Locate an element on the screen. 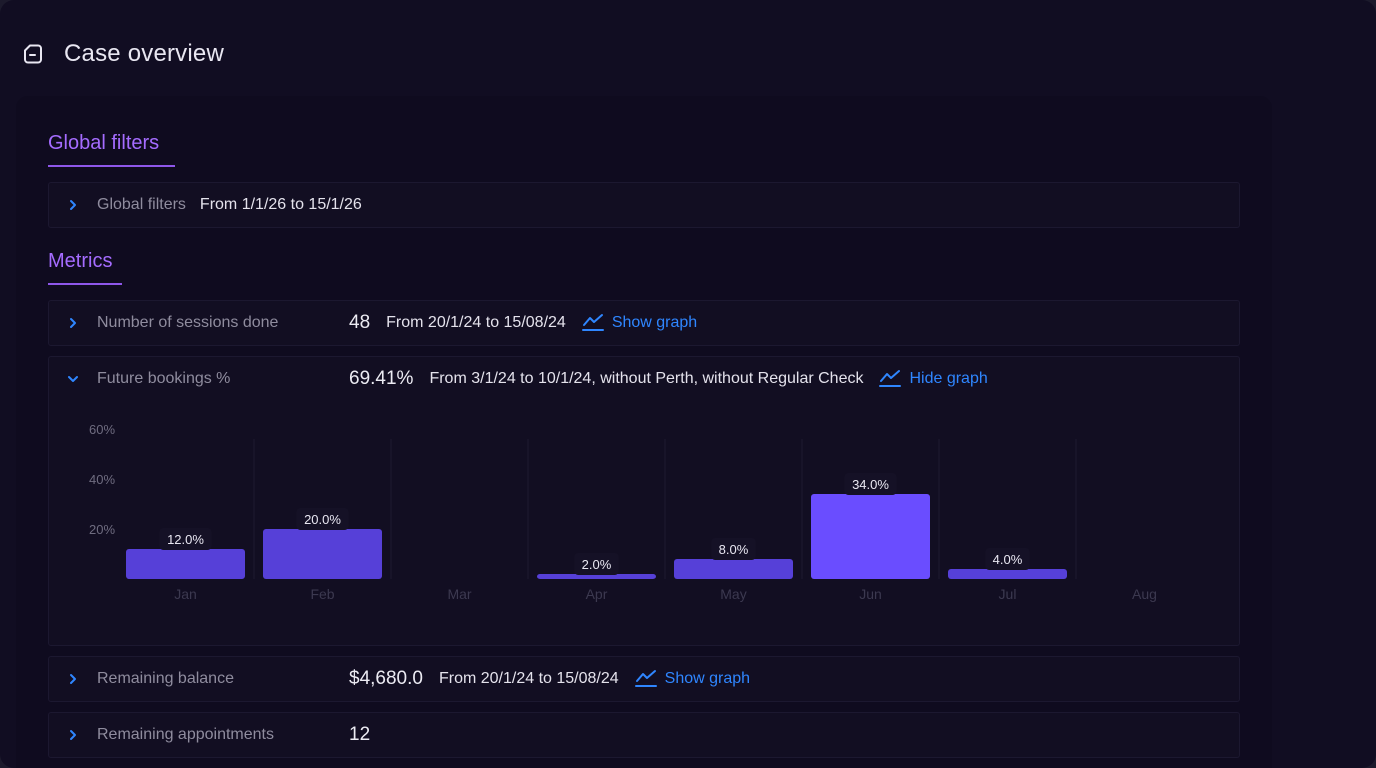  global-filters-heading: Global filters is located at coordinates (111, 149).